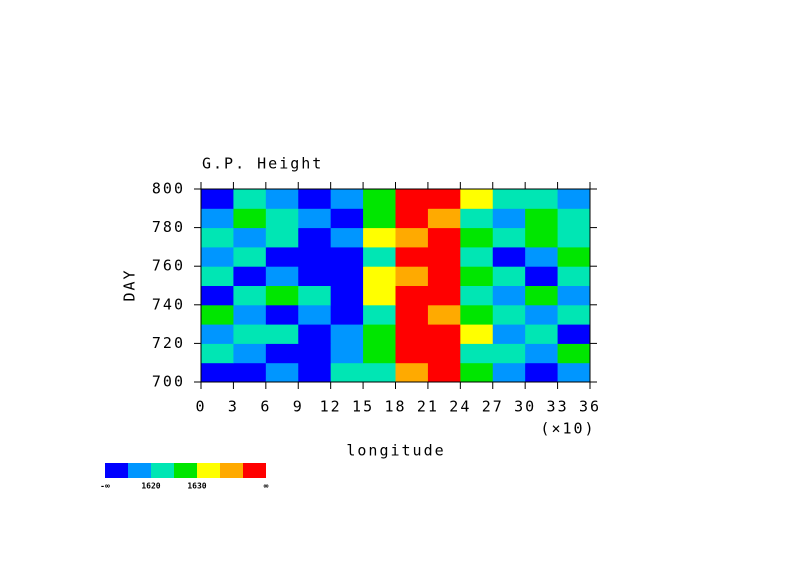 The width and height of the screenshot is (789, 562). What do you see at coordinates (363, 407) in the screenshot?
I see `x-tick-label: 15` at bounding box center [363, 407].